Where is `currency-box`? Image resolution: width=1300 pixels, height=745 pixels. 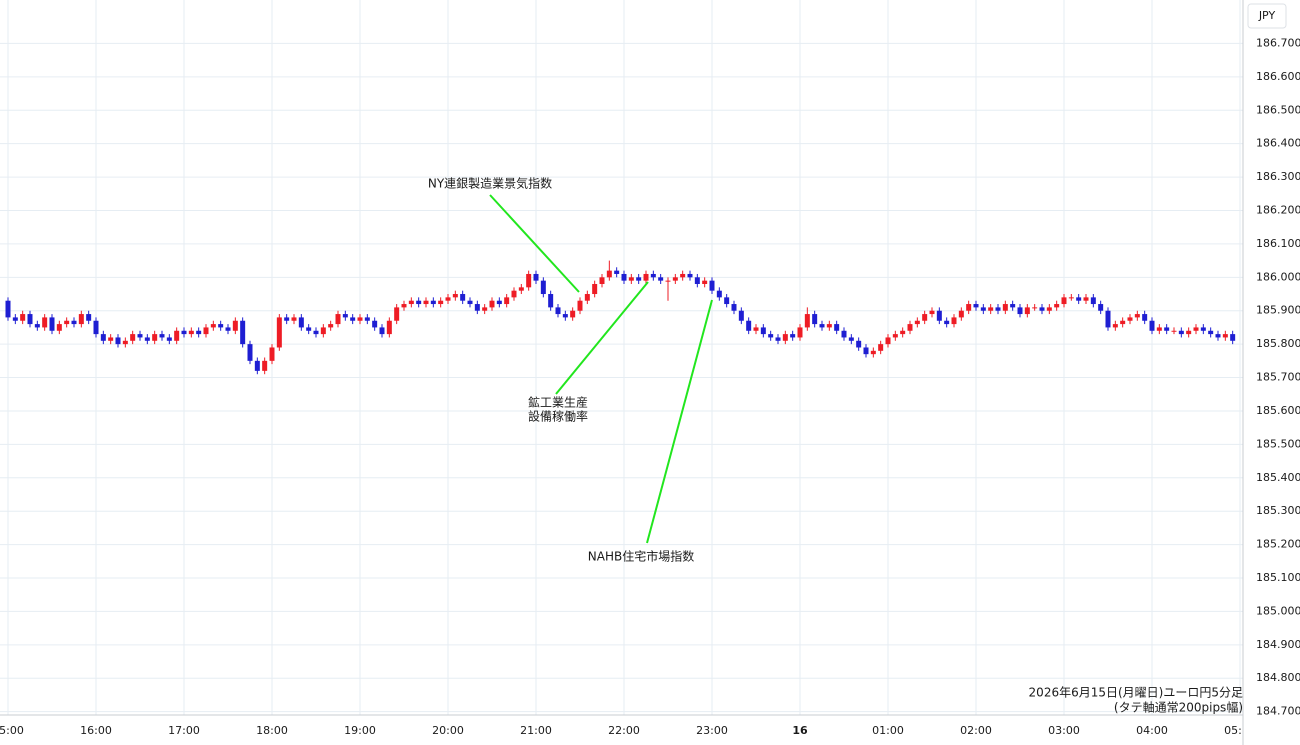 currency-box is located at coordinates (1267, 16).